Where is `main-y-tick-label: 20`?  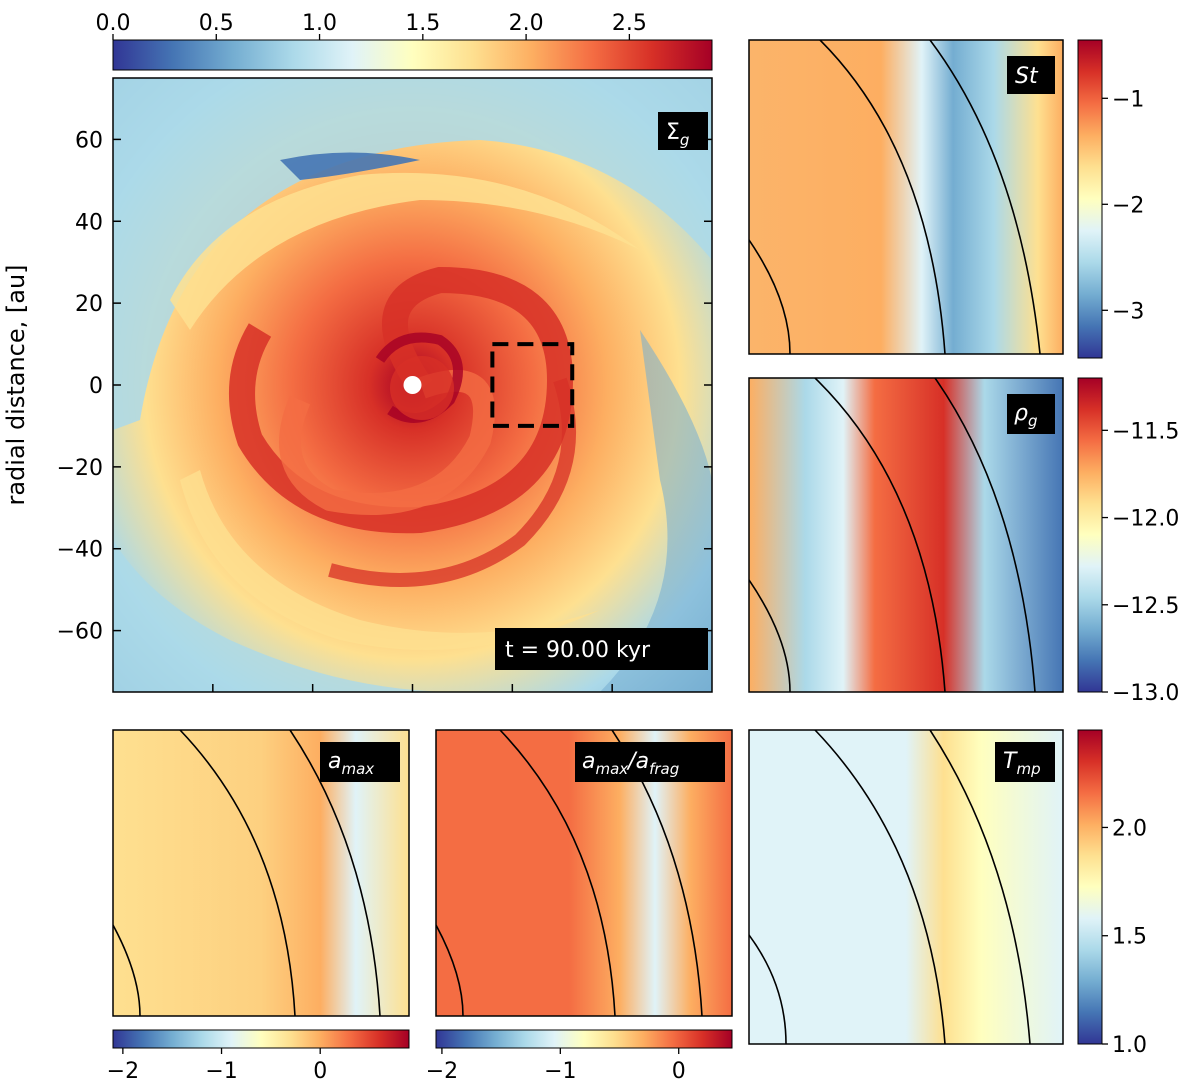
main-y-tick-label: 20 is located at coordinates (89, 304).